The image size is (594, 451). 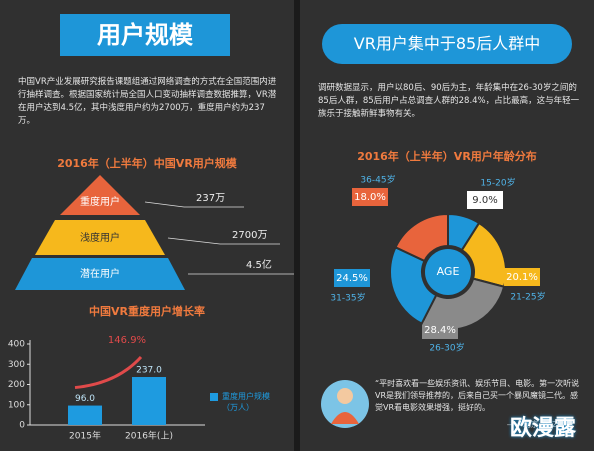 What do you see at coordinates (527, 297) in the screenshot?
I see `category-label: 21-25岁` at bounding box center [527, 297].